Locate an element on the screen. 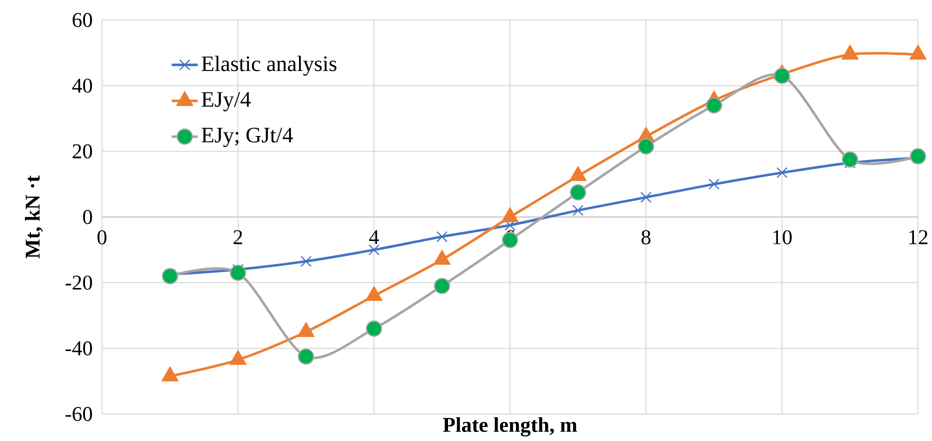 This screenshot has width=932, height=441. x-tick-label: 0 is located at coordinates (102, 237).